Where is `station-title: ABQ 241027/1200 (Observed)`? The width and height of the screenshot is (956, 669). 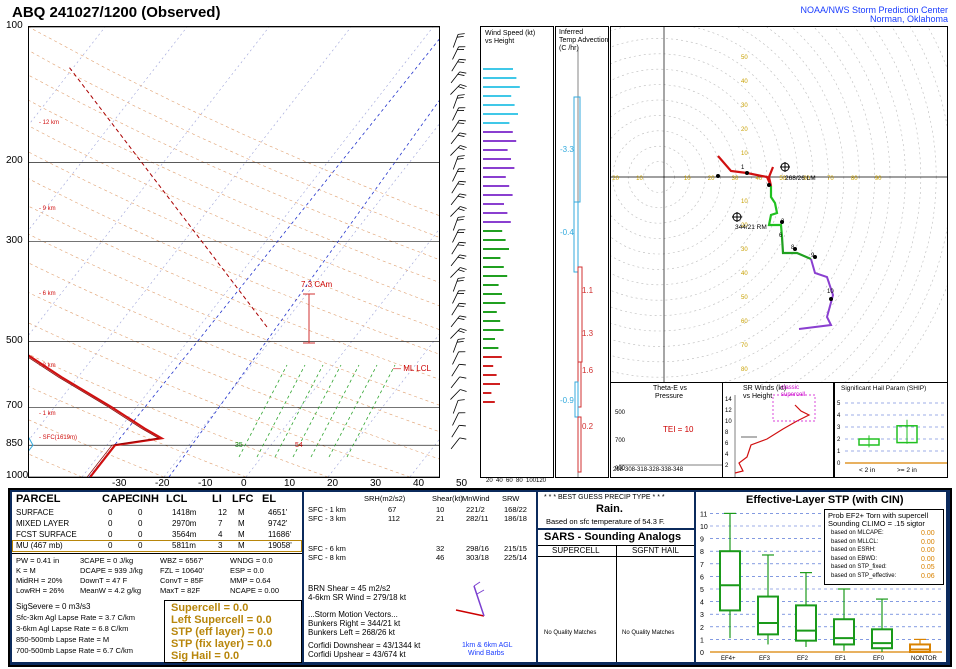 station-title: ABQ 241027/1200 (Observed) is located at coordinates (116, 12).